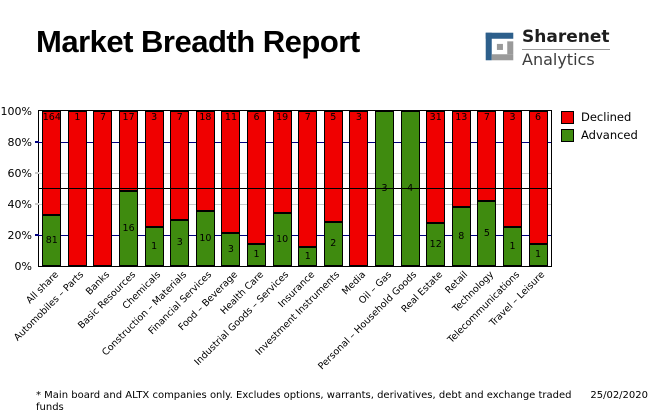 This screenshot has width=655, height=420. I want to click on sharenet-square-spiral-icon, so click(499, 48).